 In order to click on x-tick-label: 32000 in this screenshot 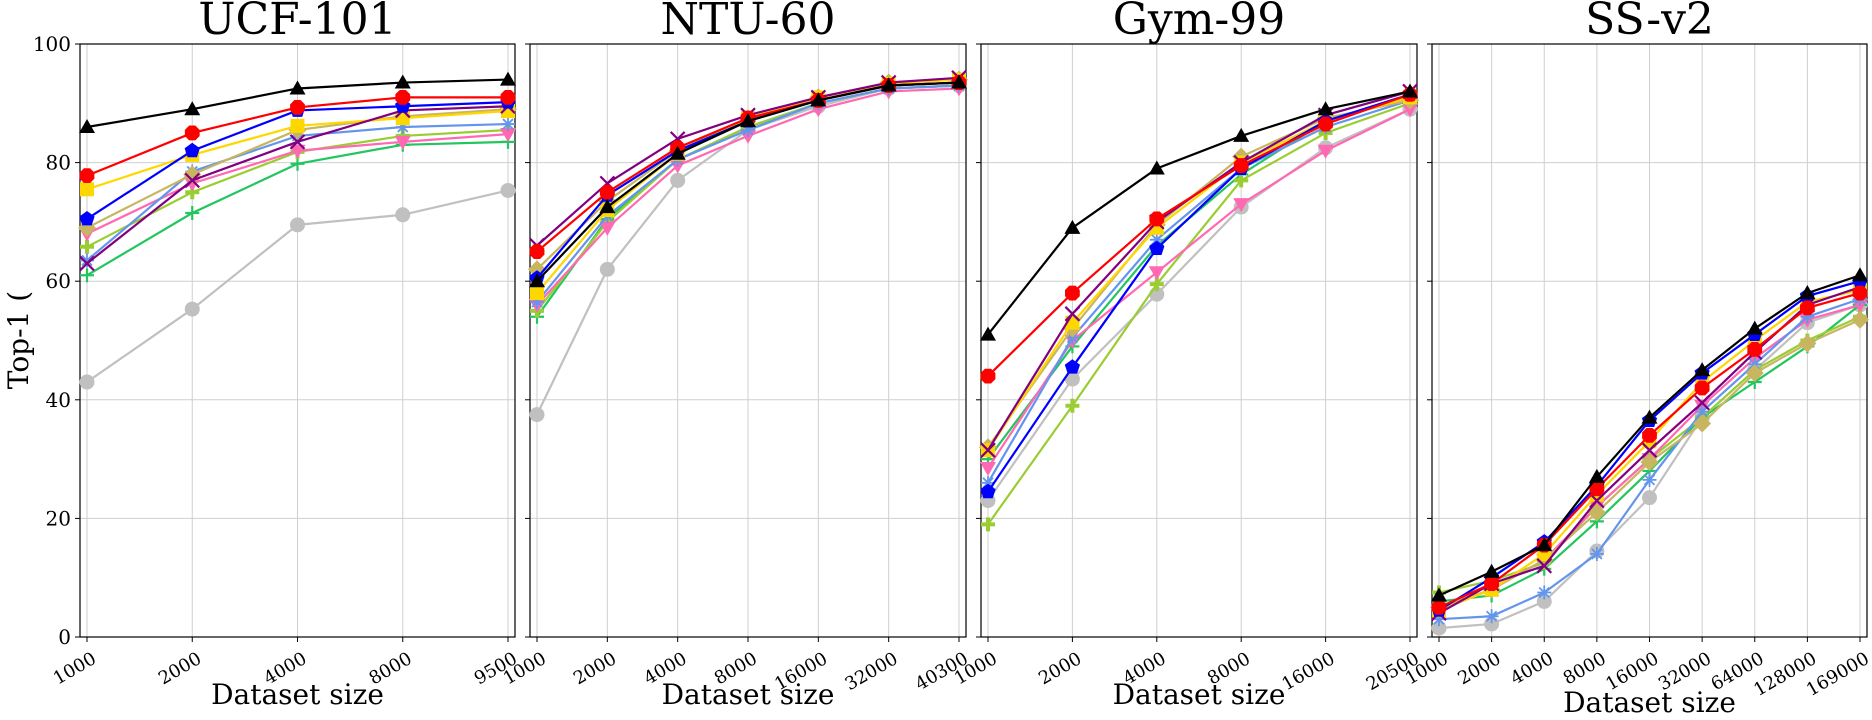, I will do `click(871, 671)`.